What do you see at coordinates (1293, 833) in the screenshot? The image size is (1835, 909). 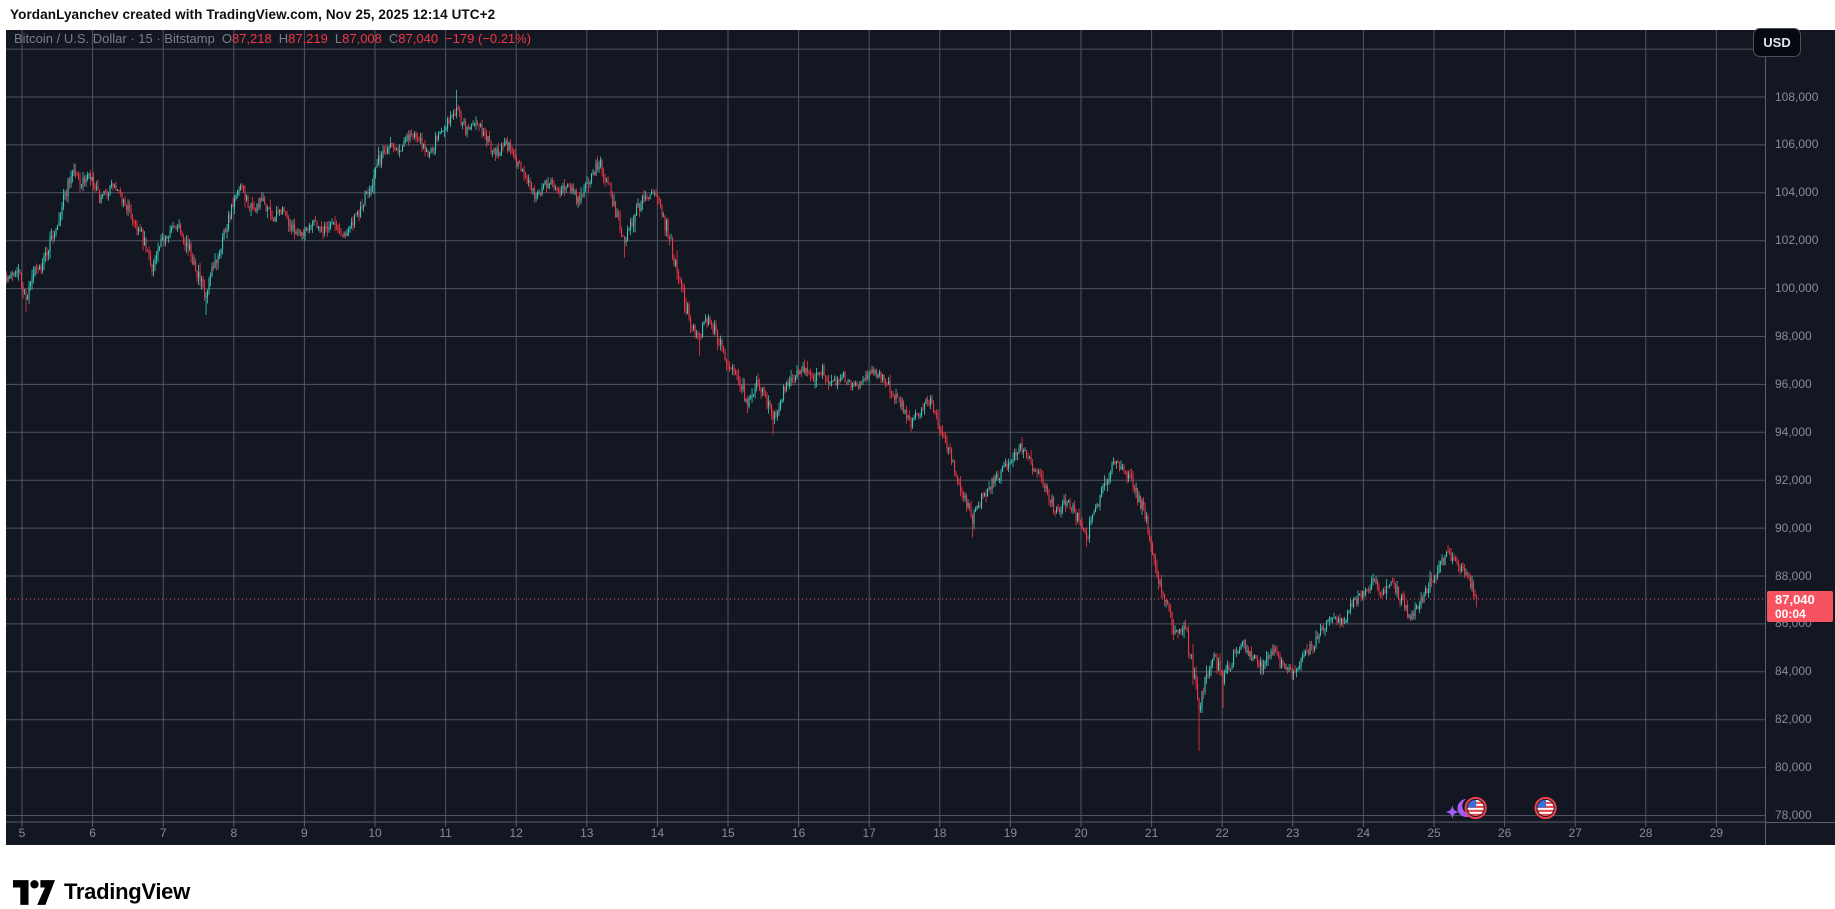 I see `time-axis-label: 23` at bounding box center [1293, 833].